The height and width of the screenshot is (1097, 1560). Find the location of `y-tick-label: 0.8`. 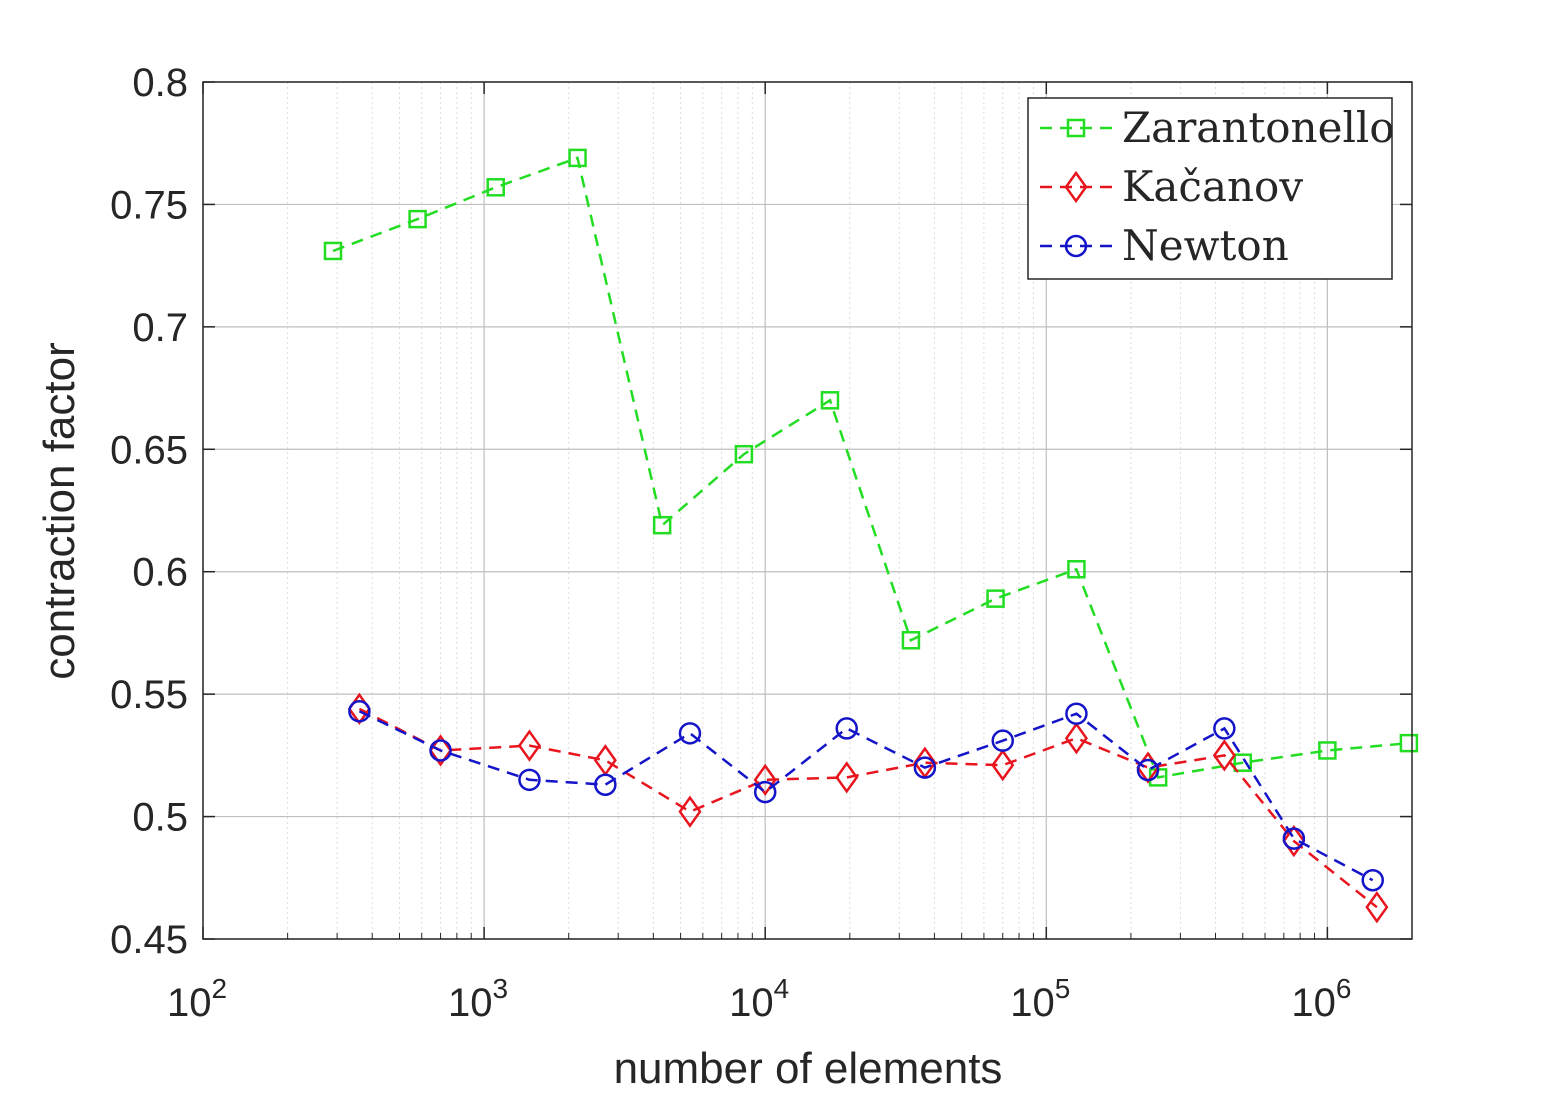

y-tick-label: 0.8 is located at coordinates (160, 83).